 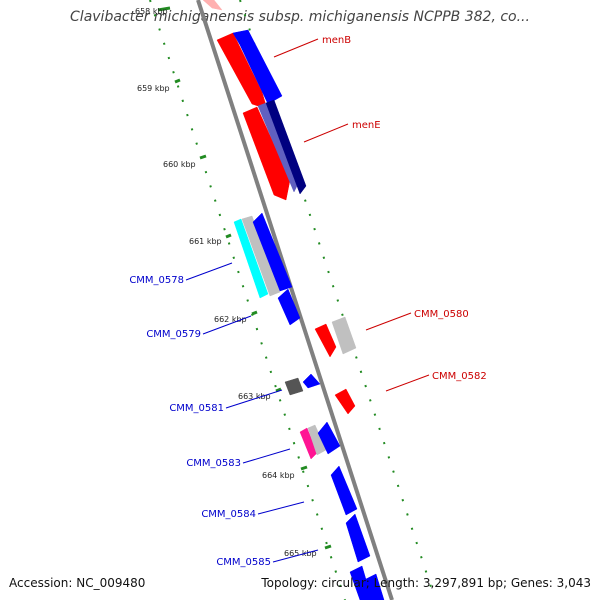 I want to click on tick-label: 664 kbp, so click(x=278, y=475).